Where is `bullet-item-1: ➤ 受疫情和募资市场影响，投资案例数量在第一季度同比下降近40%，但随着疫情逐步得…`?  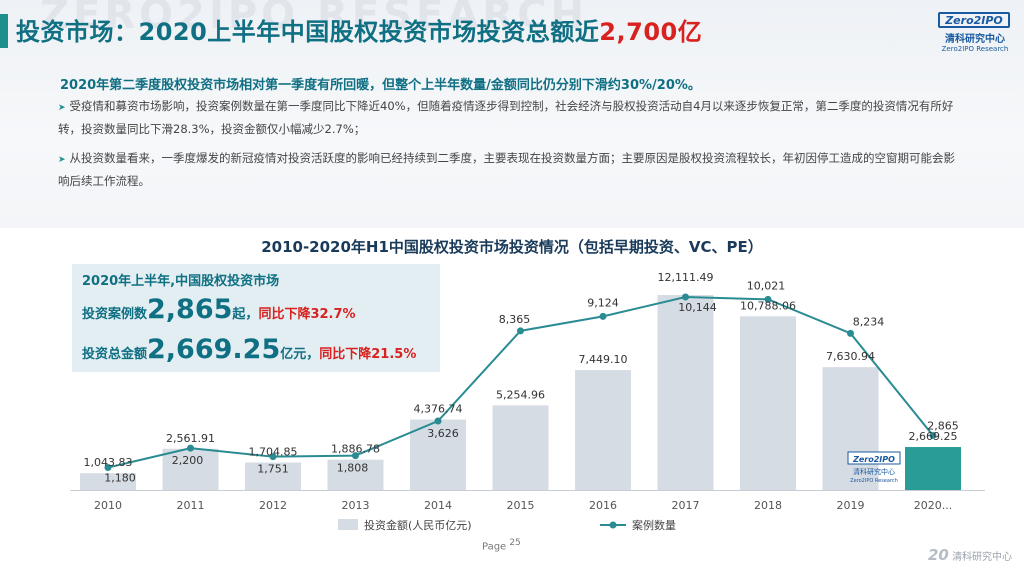 bullet-item-1: ➤ 受疫情和募资市场影响，投资案例数量在第一季度同比下降近40%，但随着疫情逐步得… is located at coordinates (508, 118).